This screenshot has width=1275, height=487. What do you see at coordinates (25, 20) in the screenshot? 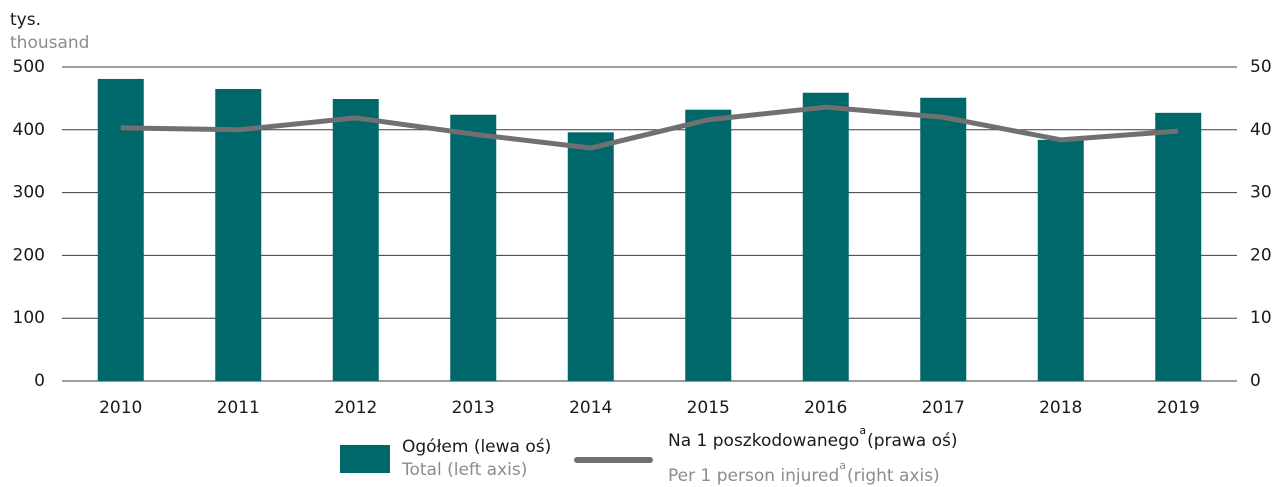
I see `y-axis-label: tys.` at bounding box center [25, 20].